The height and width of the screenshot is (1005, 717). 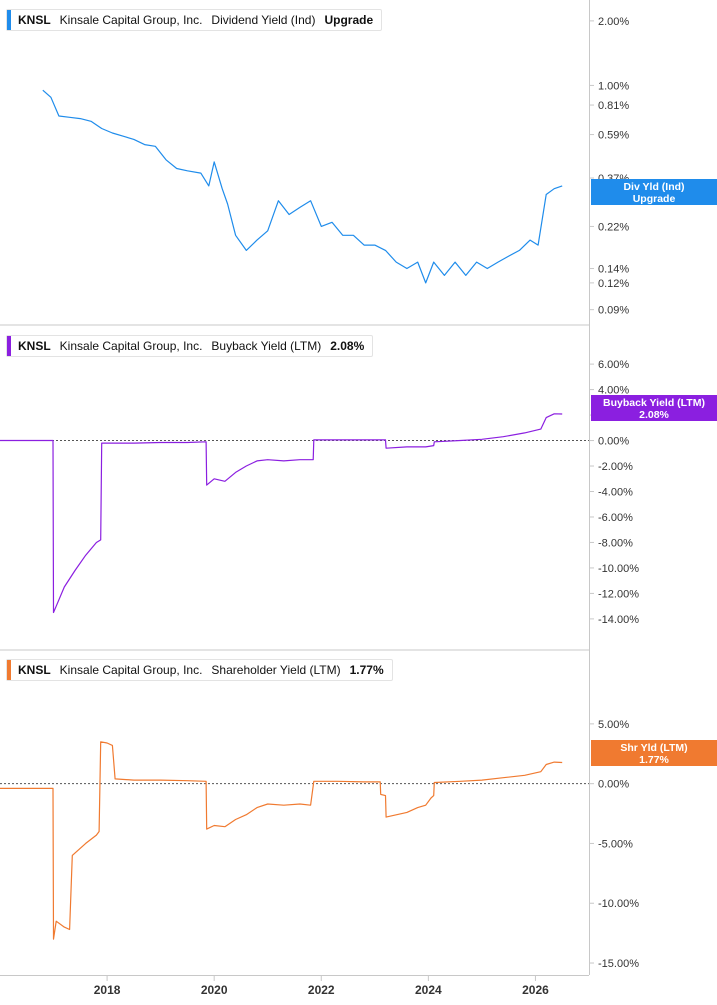 What do you see at coordinates (613, 391) in the screenshot?
I see `y-tick-label: 4.00%` at bounding box center [613, 391].